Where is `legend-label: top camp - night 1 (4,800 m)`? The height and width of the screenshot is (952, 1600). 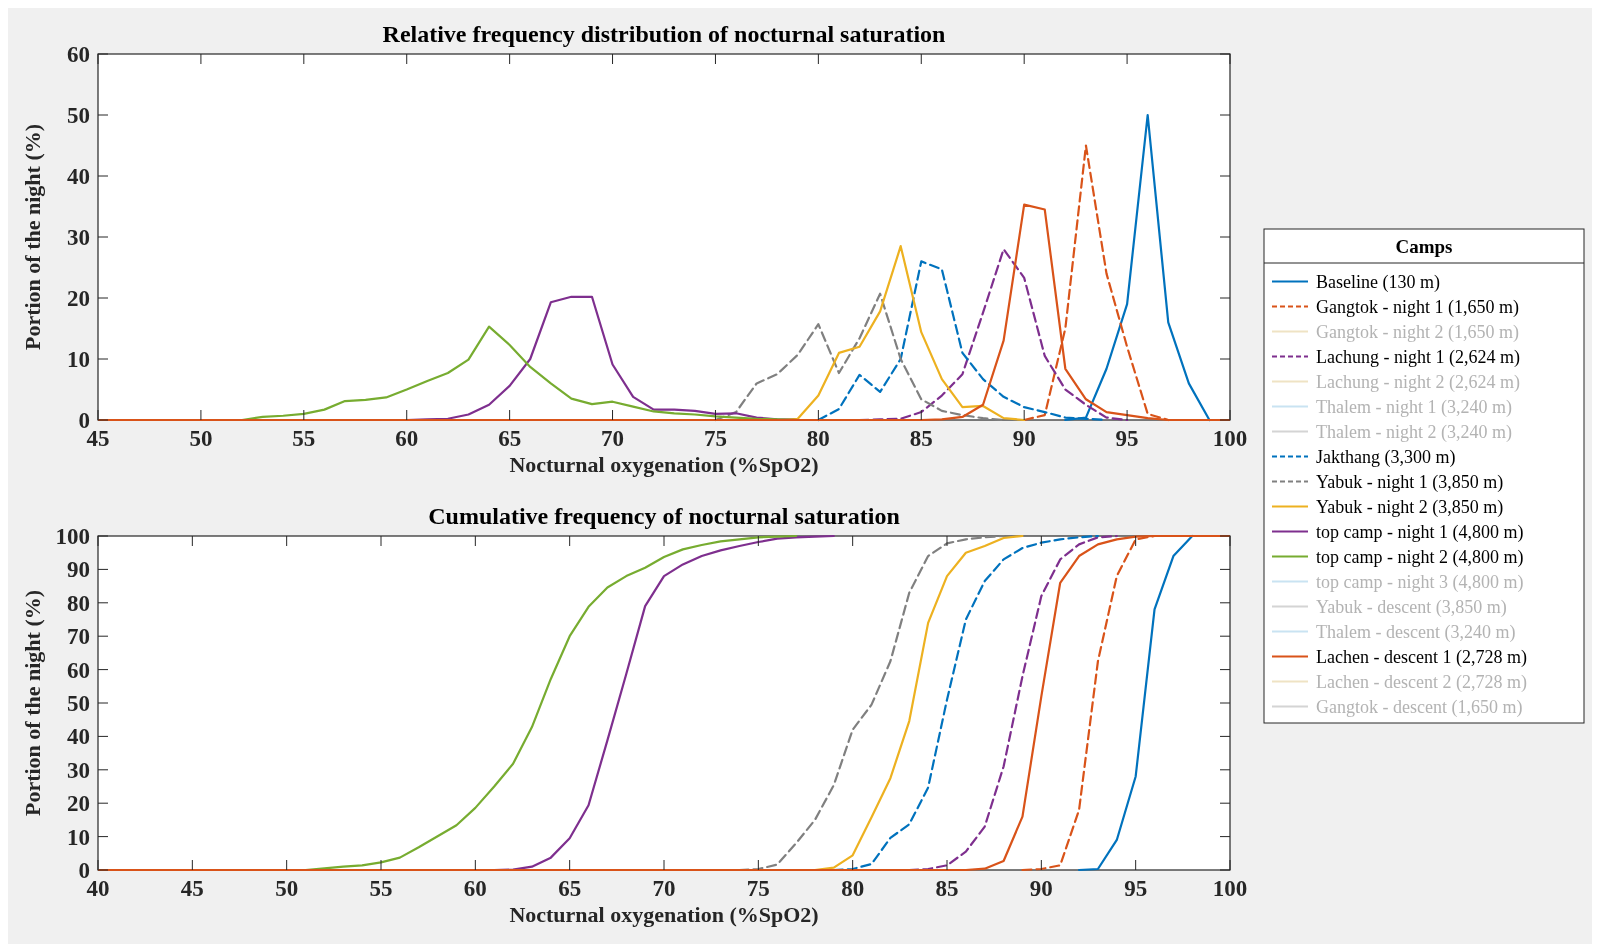
legend-label: top camp - night 1 (4,800 m) is located at coordinates (1420, 532).